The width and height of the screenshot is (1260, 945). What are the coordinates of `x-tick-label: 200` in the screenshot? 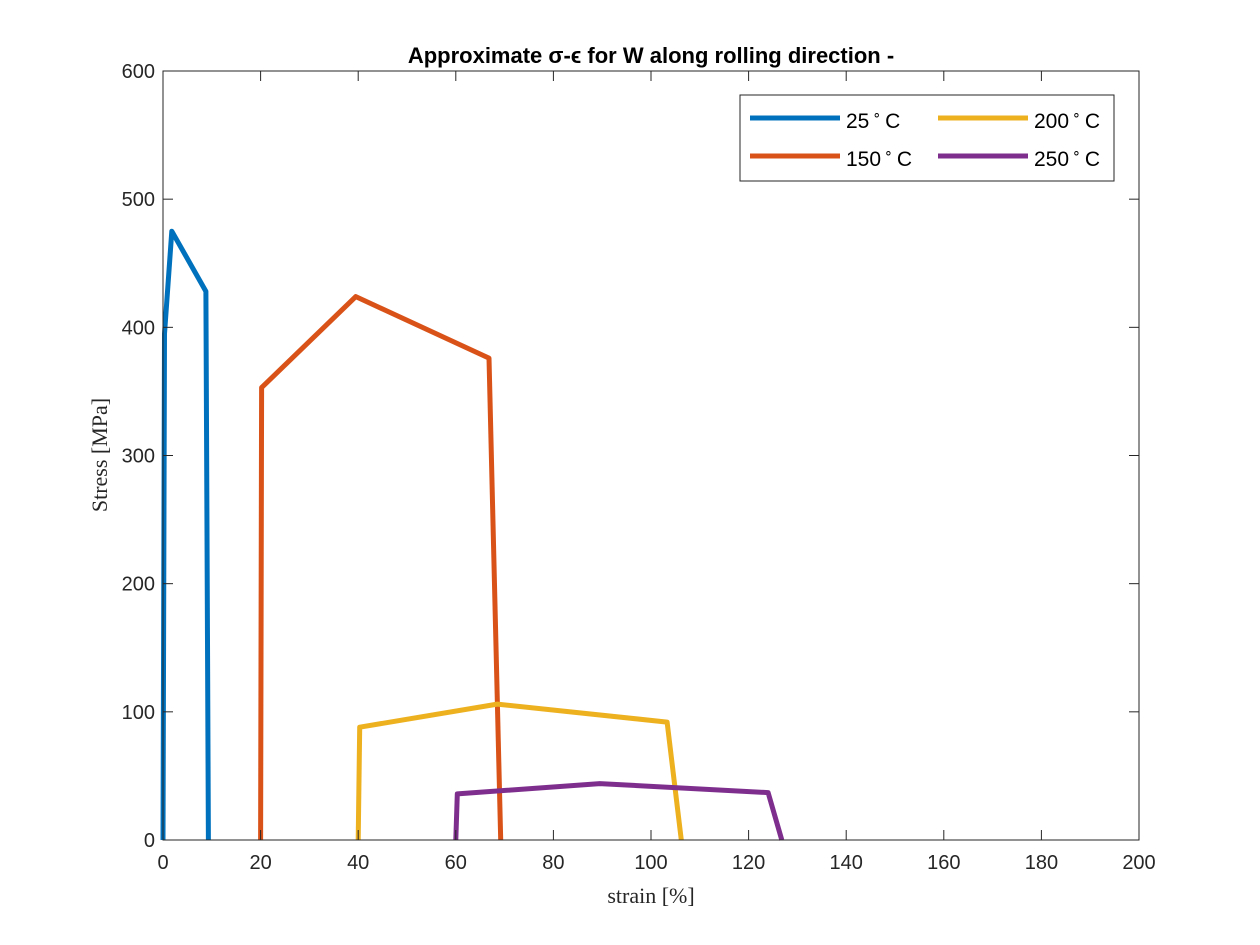 It's located at (1138, 863).